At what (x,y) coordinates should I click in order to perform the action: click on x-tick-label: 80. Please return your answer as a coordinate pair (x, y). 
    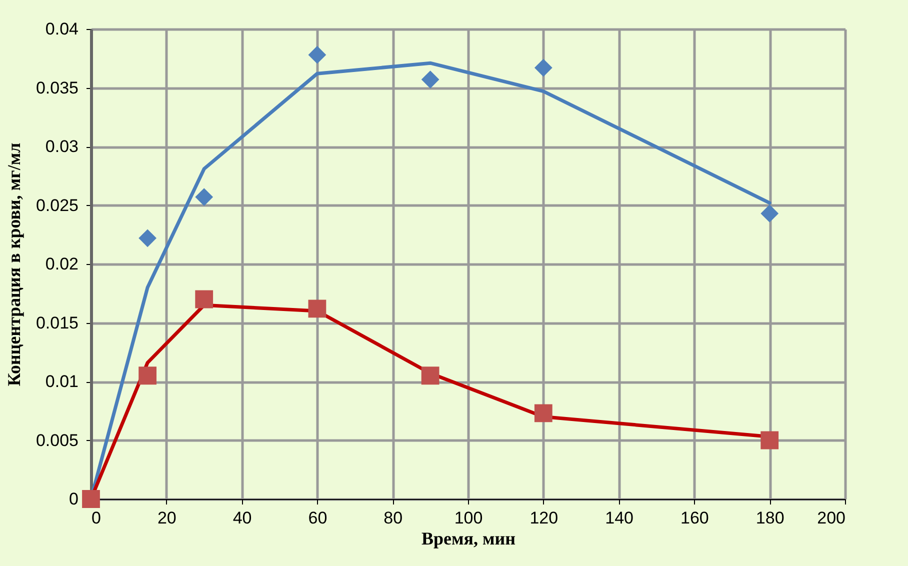
    Looking at the image, I should click on (393, 518).